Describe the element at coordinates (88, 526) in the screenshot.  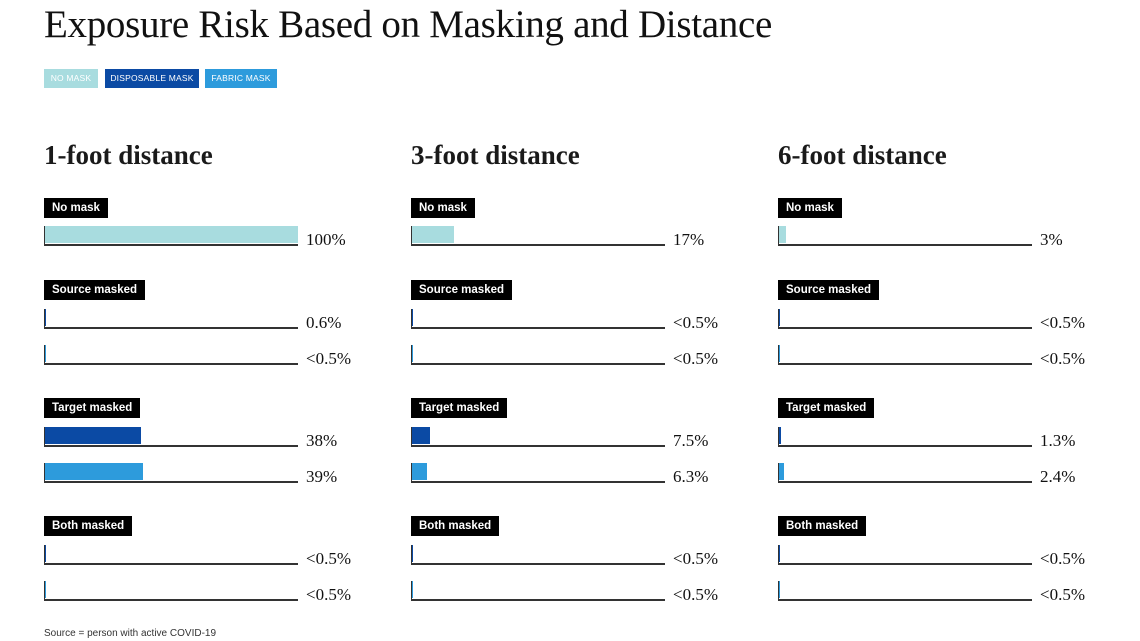
I see `group-label: Both masked` at that location.